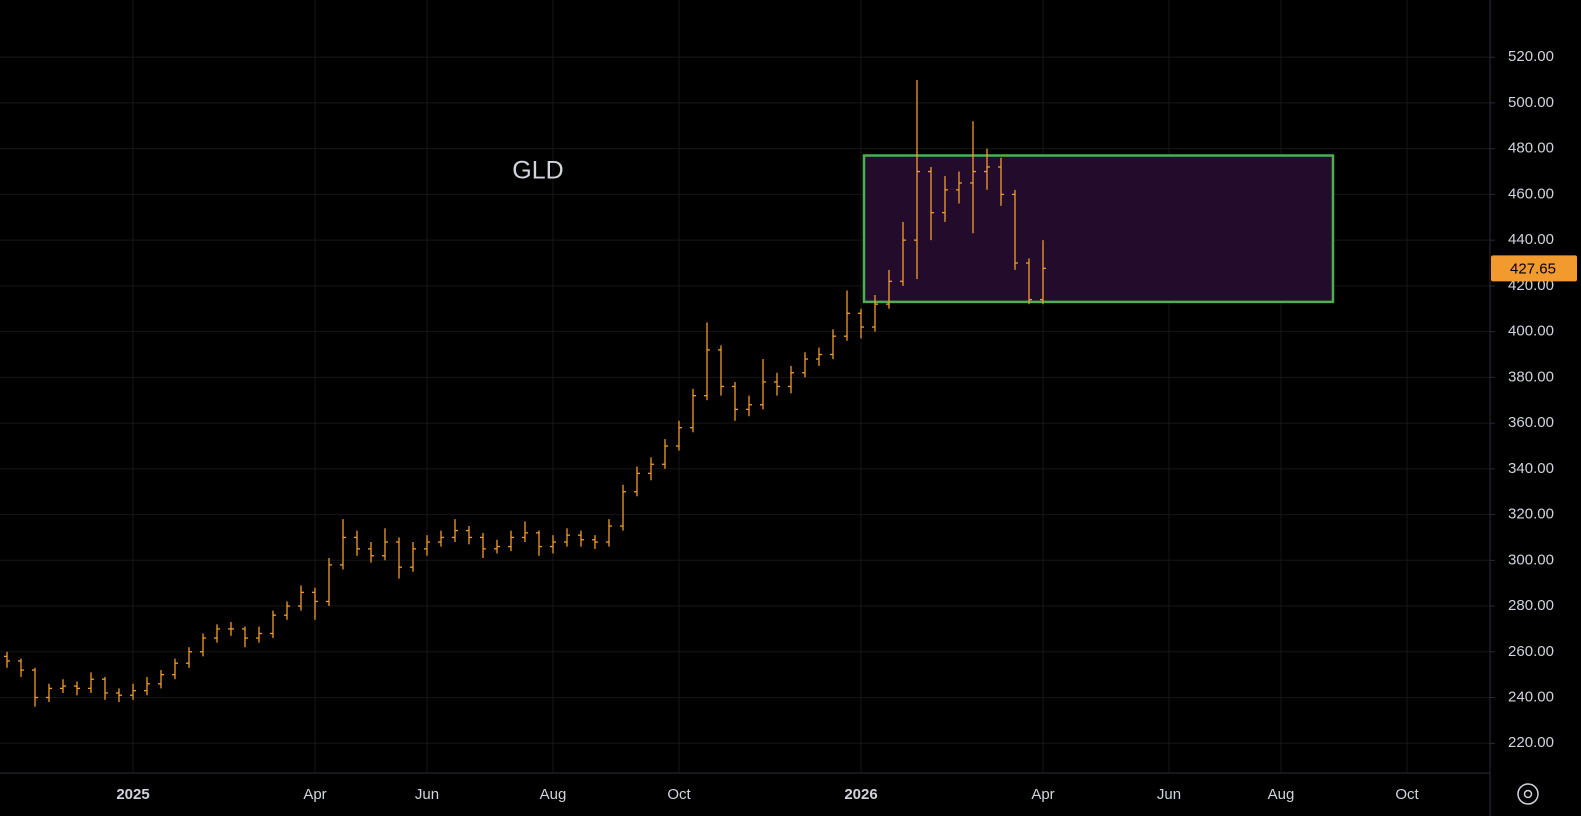 This screenshot has width=1581, height=816. I want to click on y-tick-label: 320.00, so click(1531, 514).